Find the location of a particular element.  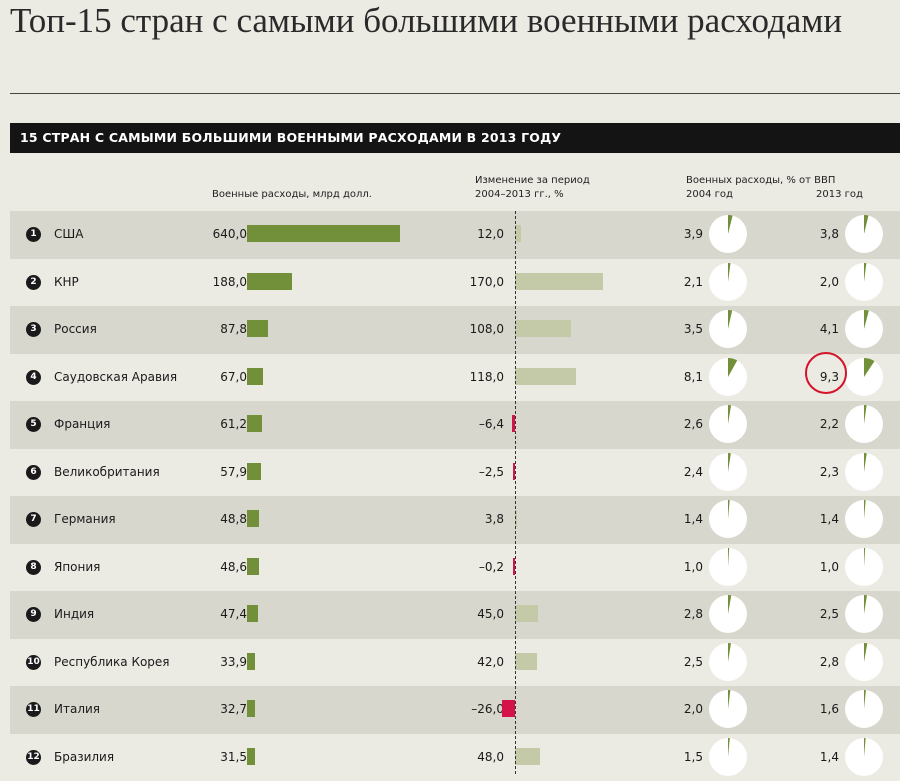

gdp-2013-value-label: 1,4 is located at coordinates (822, 520).